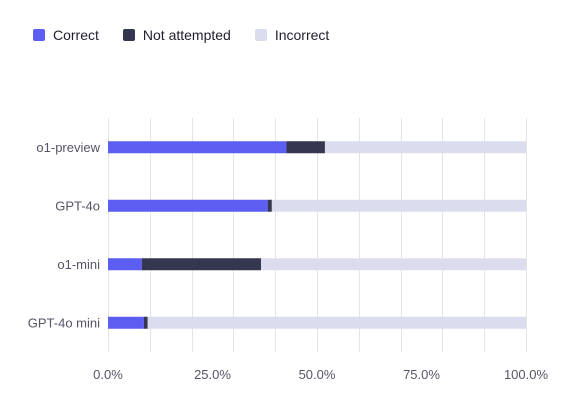  What do you see at coordinates (68, 147) in the screenshot?
I see `category-label: o1-preview` at bounding box center [68, 147].